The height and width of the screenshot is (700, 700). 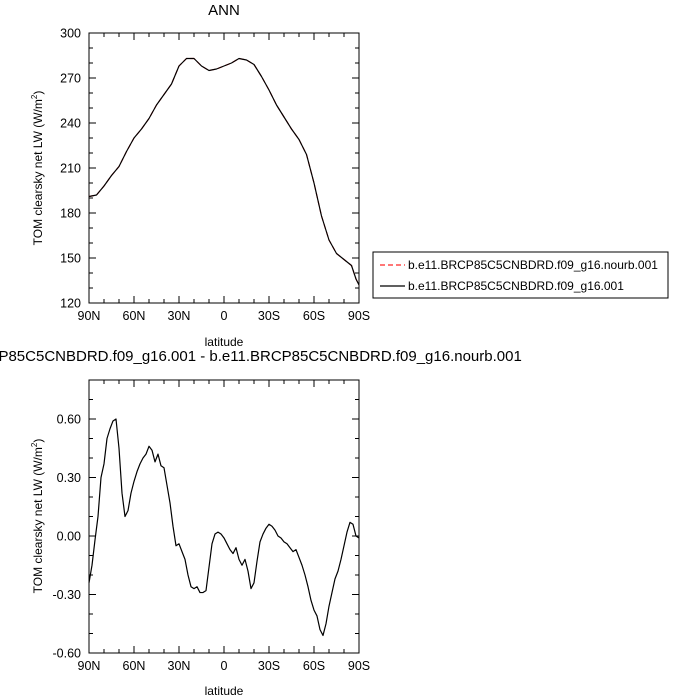 What do you see at coordinates (224, 10) in the screenshot?
I see `top-chart-title: ANN` at bounding box center [224, 10].